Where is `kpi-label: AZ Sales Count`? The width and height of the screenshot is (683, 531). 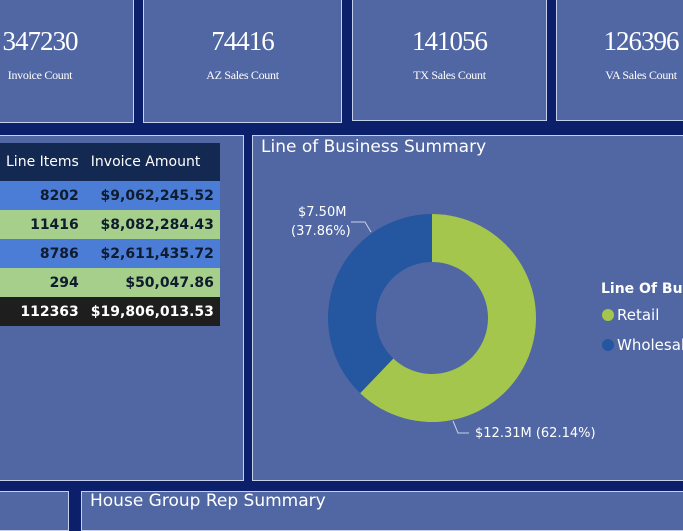
kpi-label: AZ Sales Count is located at coordinates (242, 75).